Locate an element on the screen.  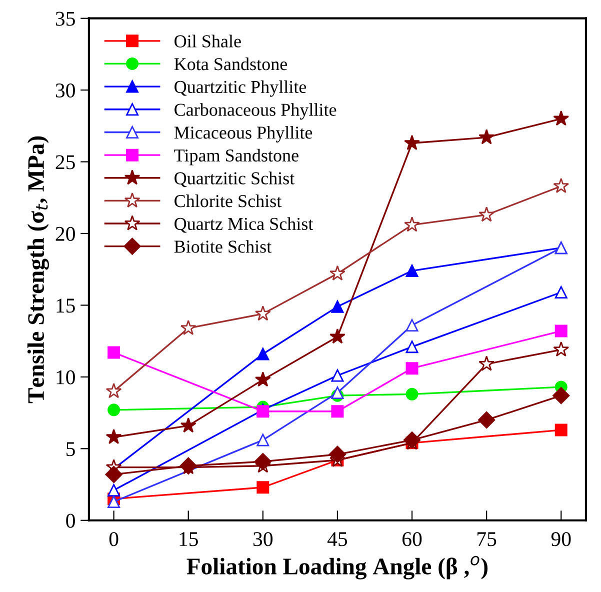
x-tick-label: 45 is located at coordinates (337, 539).